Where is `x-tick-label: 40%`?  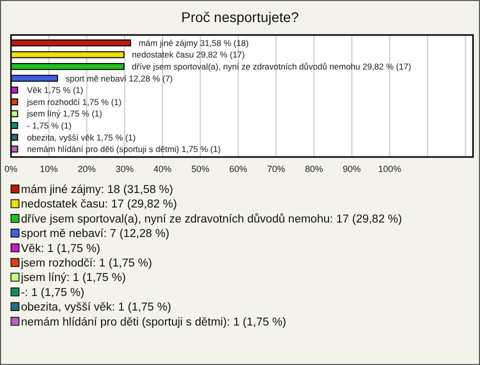
x-tick-label: 40% is located at coordinates (162, 169).